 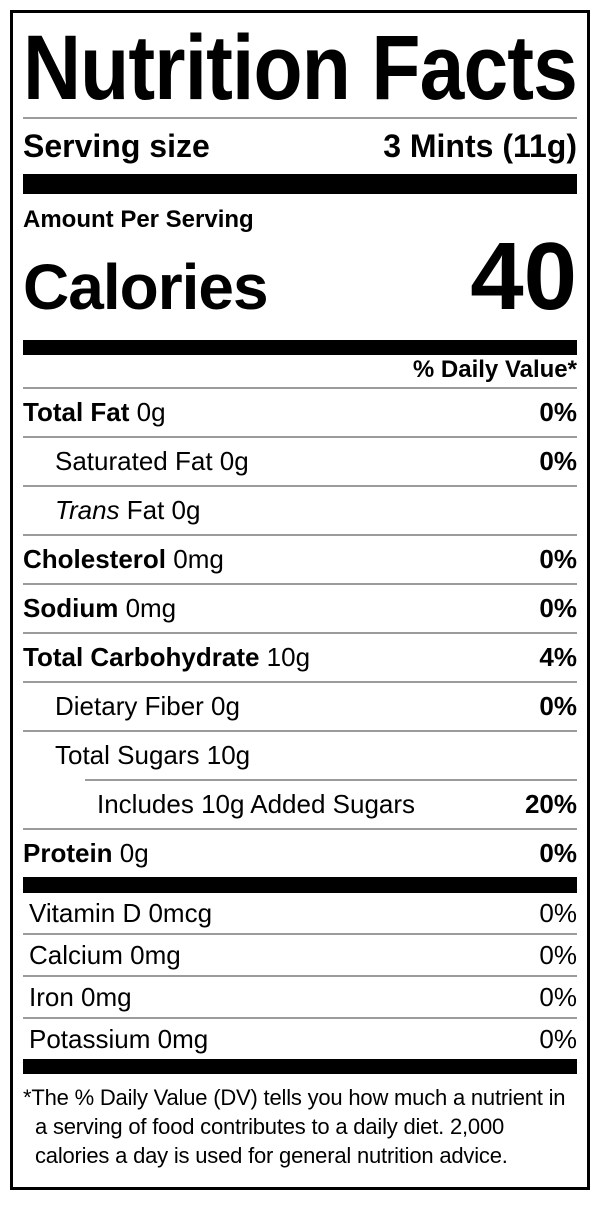 What do you see at coordinates (480, 146) in the screenshot?
I see `serving-size-value: 3 Mints (11g)` at bounding box center [480, 146].